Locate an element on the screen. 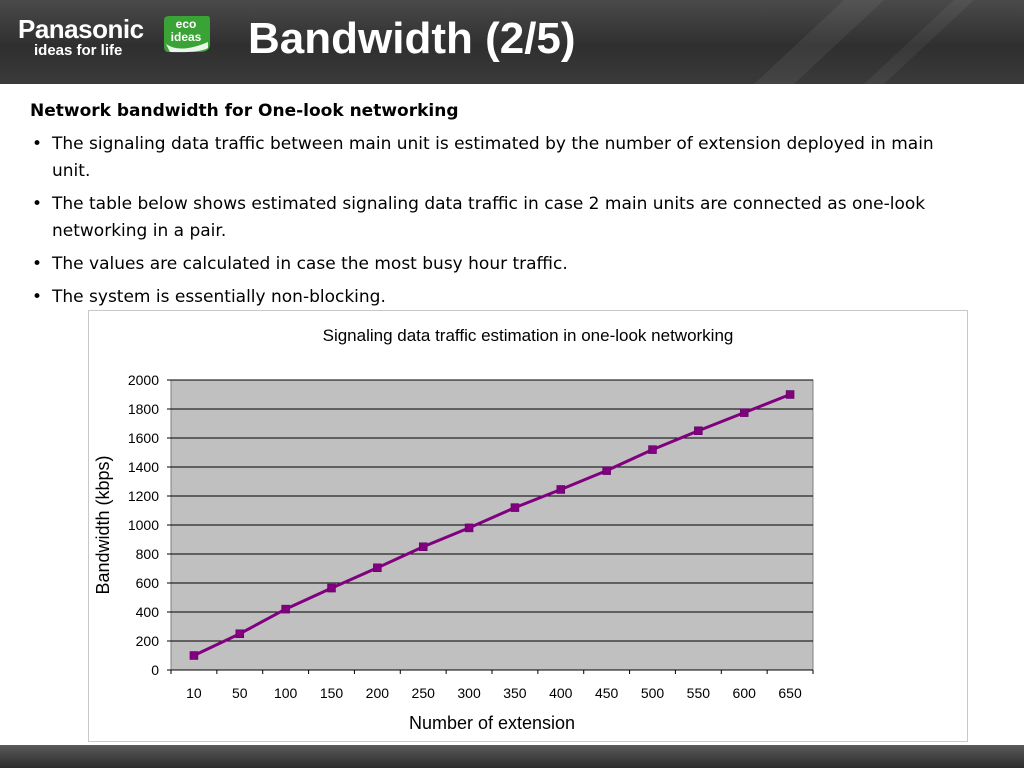 This screenshot has height=768, width=1024. y-tick-label: 400 is located at coordinates (148, 612).